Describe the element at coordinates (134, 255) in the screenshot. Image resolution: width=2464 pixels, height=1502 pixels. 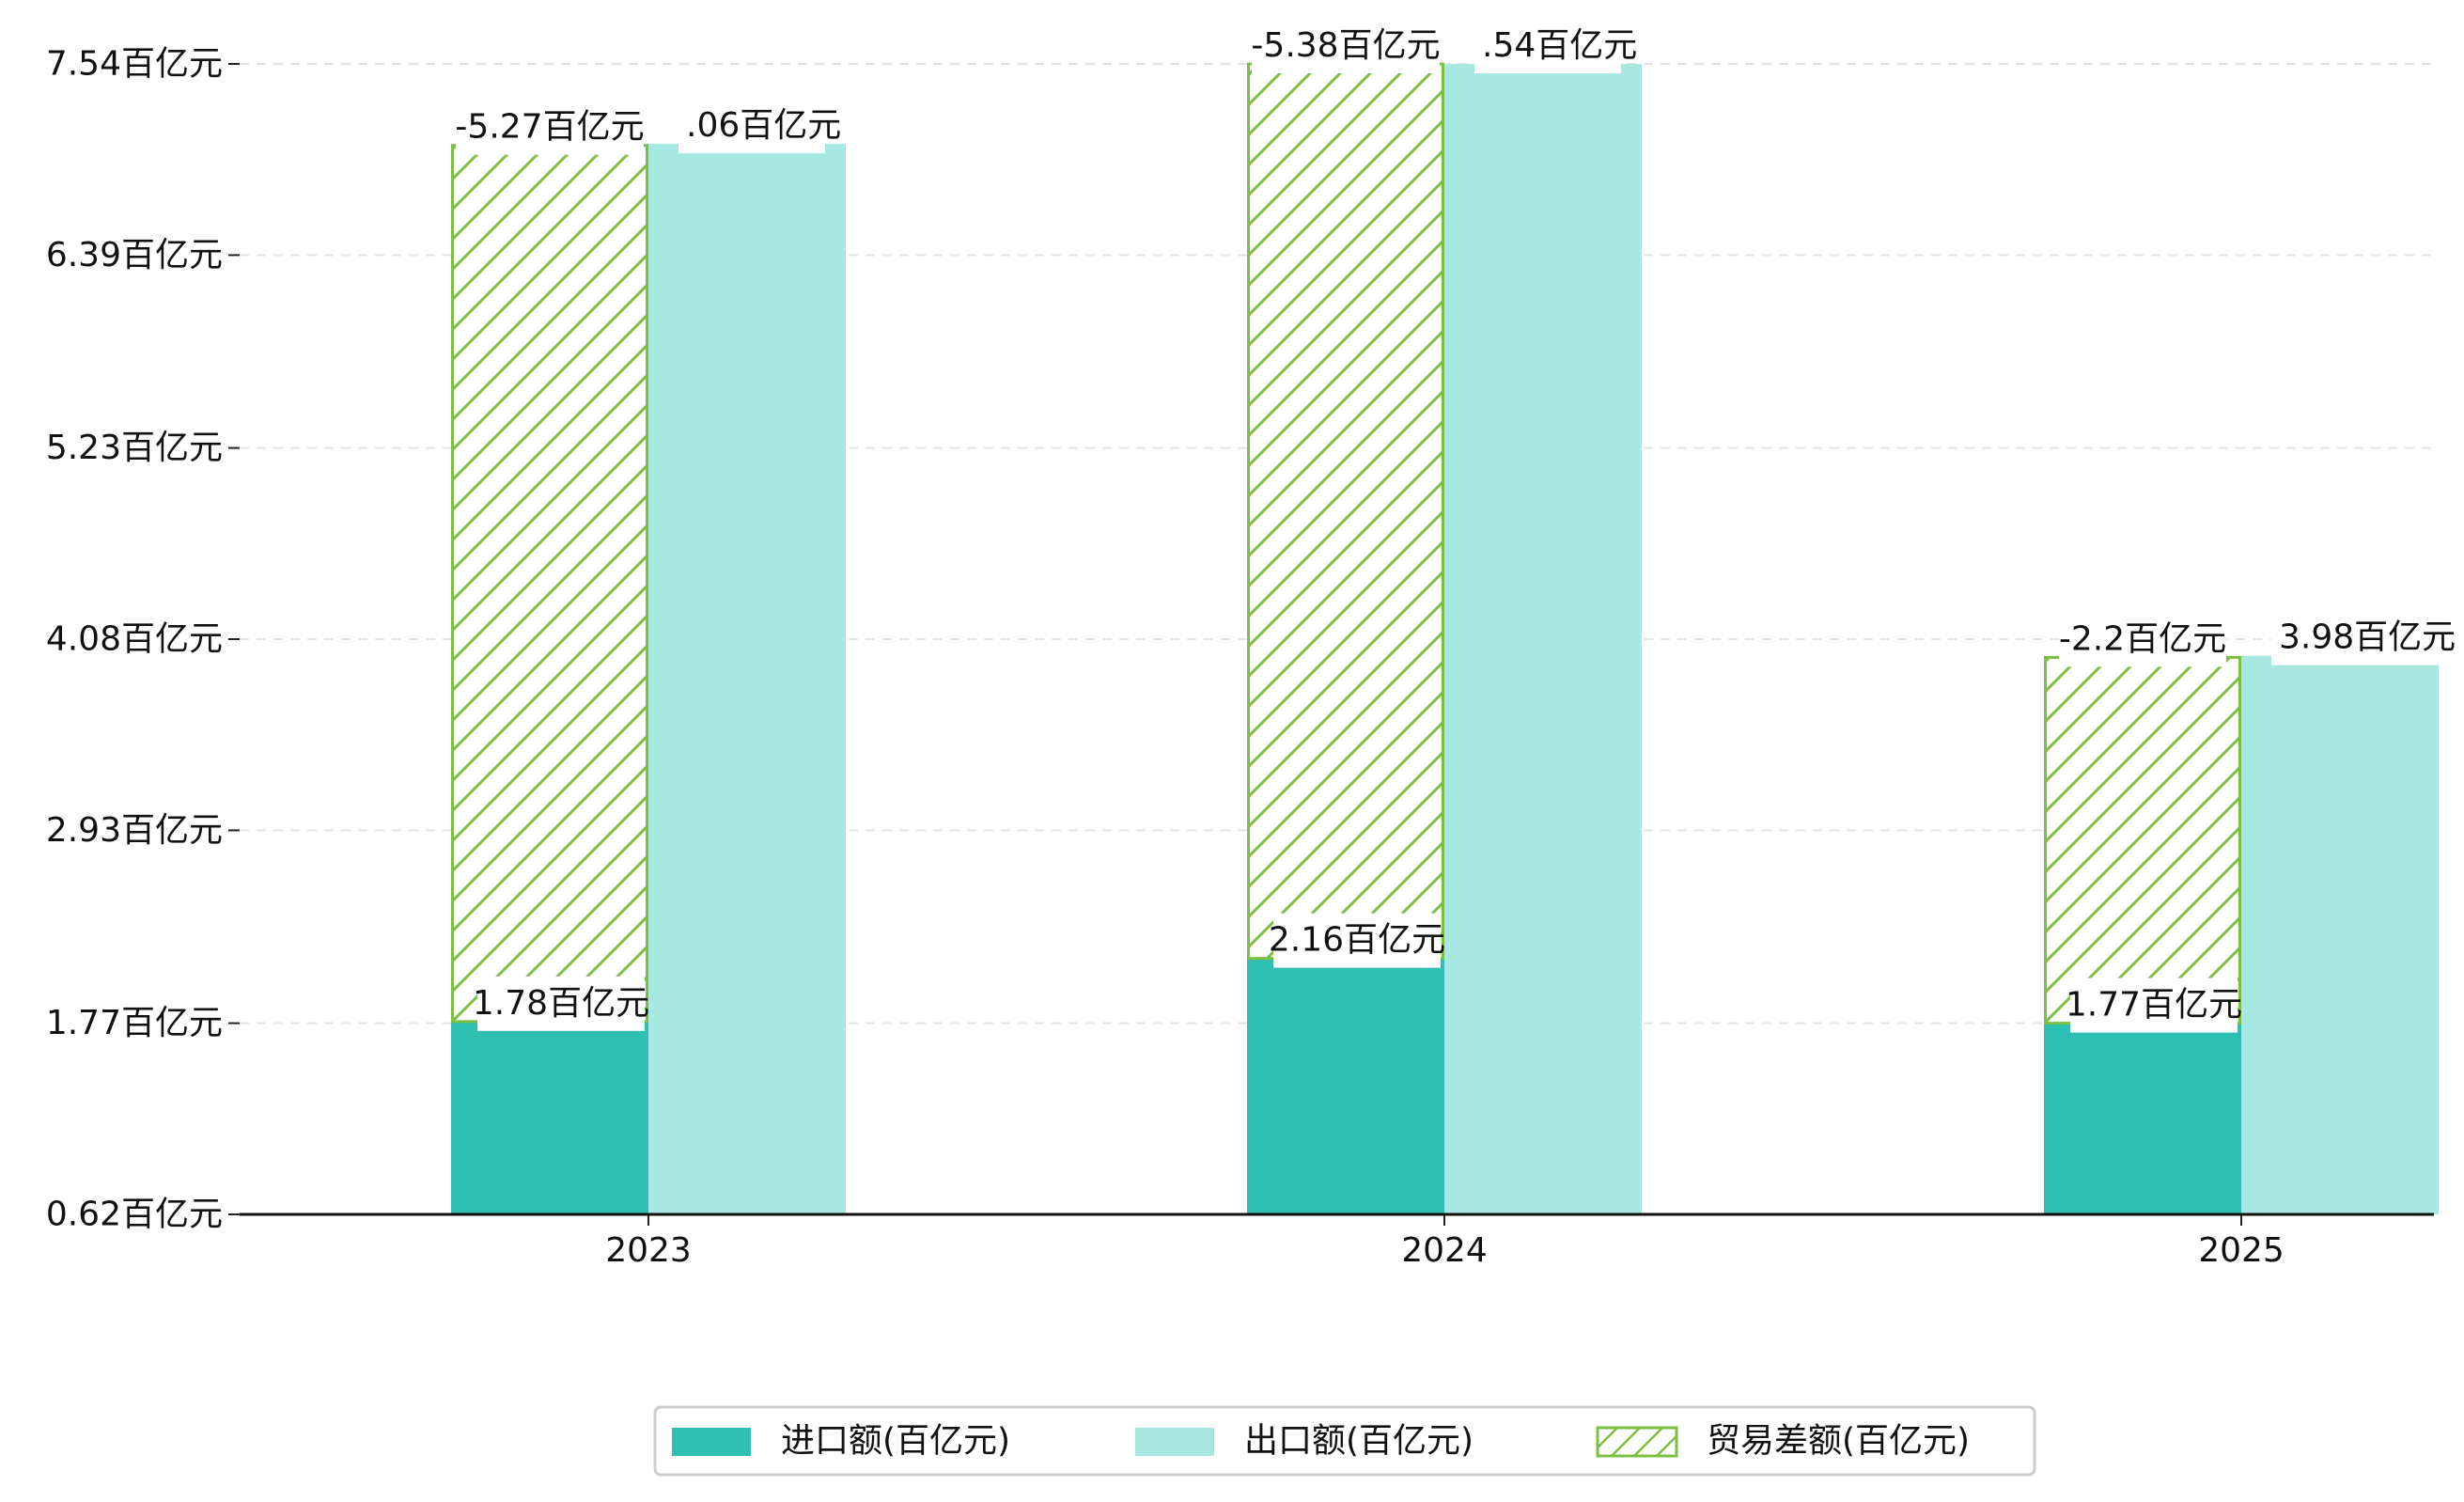
I see `y-tick-label: 6.39百亿元` at that location.